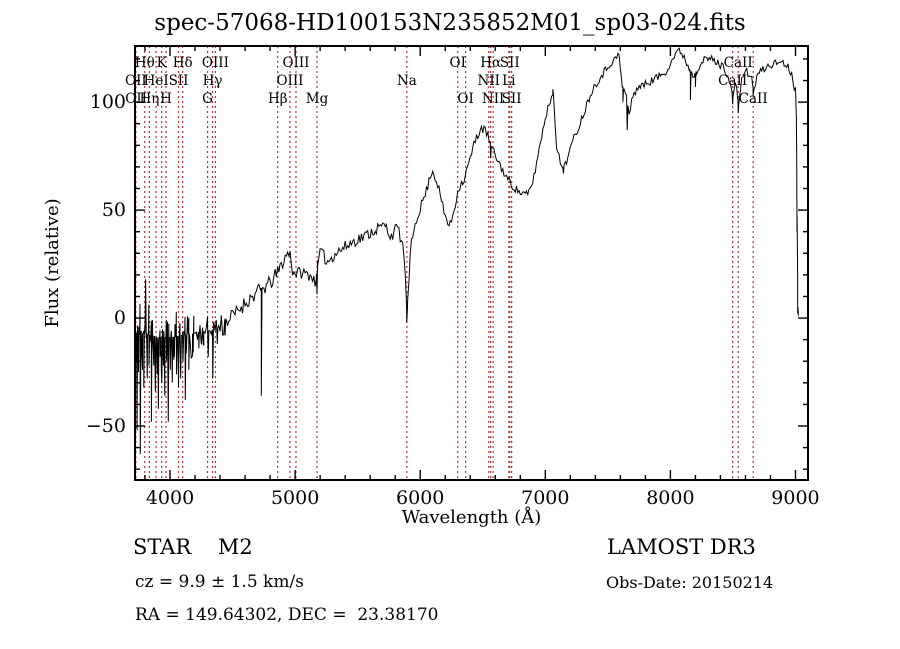 The image size is (900, 649). I want to click on y-tick-label: 100, so click(108, 102).